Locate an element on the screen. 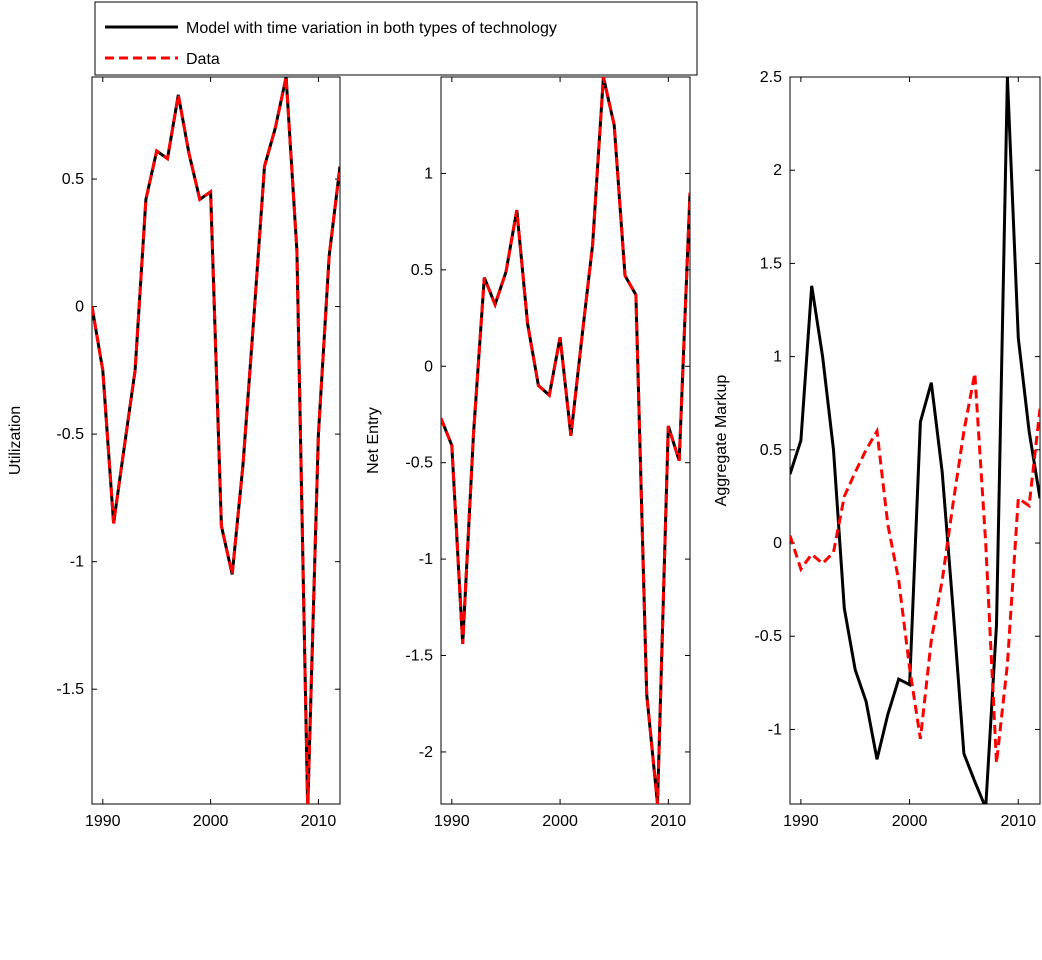 This screenshot has height=960, width=1042. aggregate-markup-ytick-label: 1.5 is located at coordinates (771, 263).